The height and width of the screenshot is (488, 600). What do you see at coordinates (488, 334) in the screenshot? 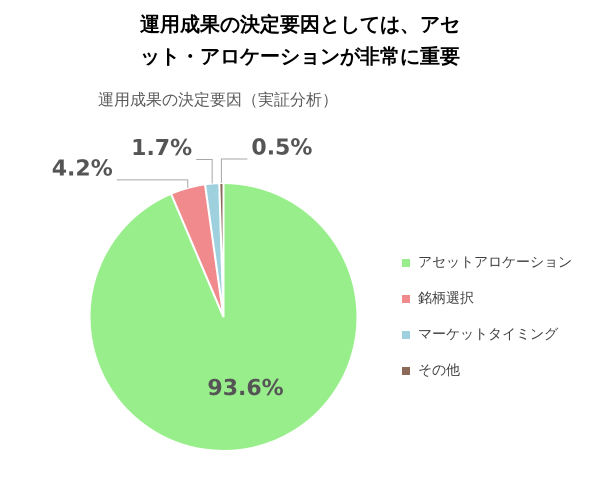
I see `legend-label: マーケットタイミング` at bounding box center [488, 334].